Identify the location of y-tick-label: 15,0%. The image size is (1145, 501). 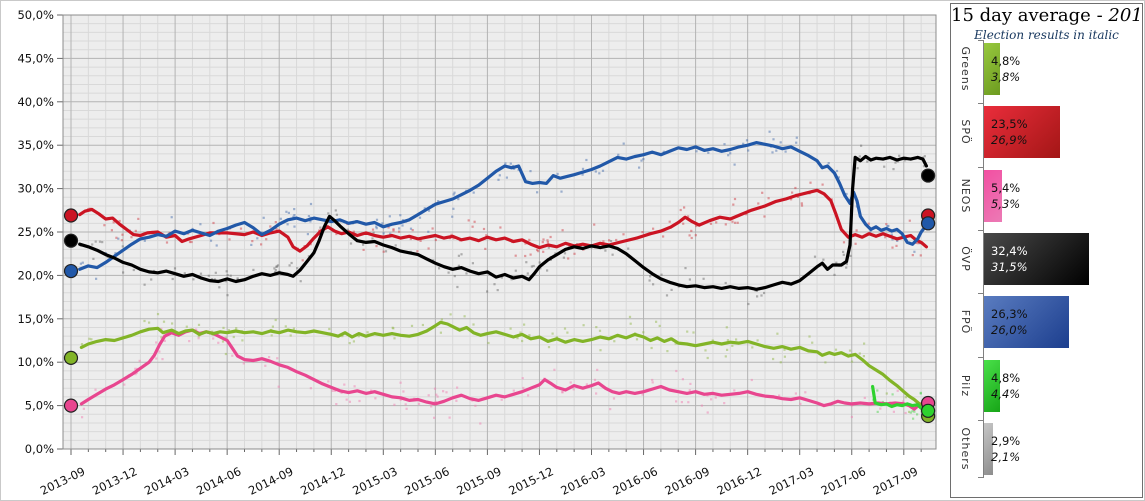
(35, 319).